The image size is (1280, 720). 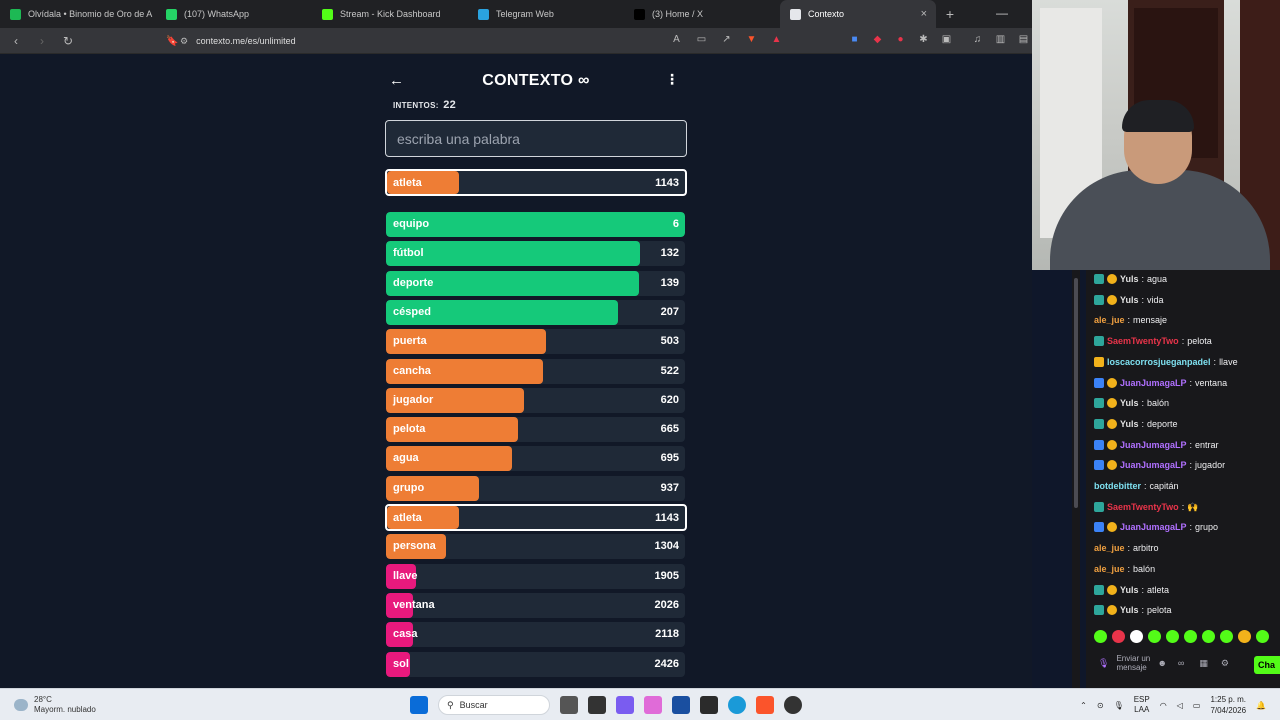 What do you see at coordinates (702, 14) in the screenshot?
I see `browser-tab: (3) Home / X` at bounding box center [702, 14].